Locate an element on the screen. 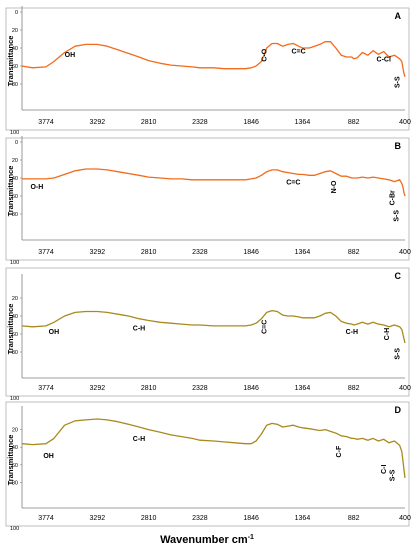 This screenshot has width=415, height=550. peak-annotation: N-O is located at coordinates (334, 186).